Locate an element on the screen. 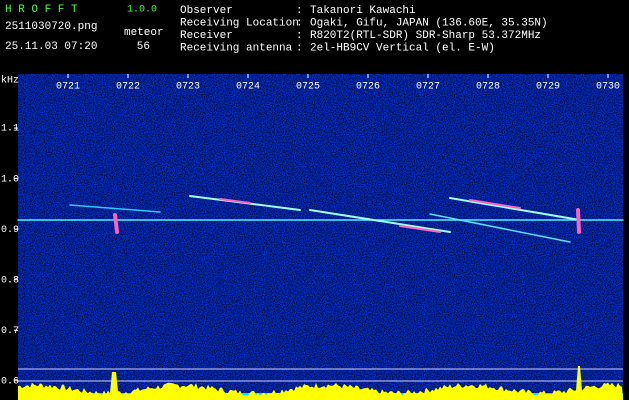 This screenshot has width=629, height=400. meteor-echoes is located at coordinates (320, 219).